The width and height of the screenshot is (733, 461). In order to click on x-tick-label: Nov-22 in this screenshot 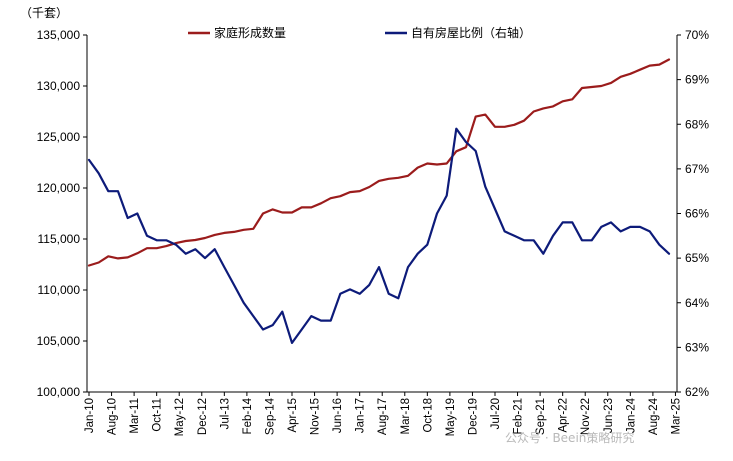, I will do `click(586, 416)`.